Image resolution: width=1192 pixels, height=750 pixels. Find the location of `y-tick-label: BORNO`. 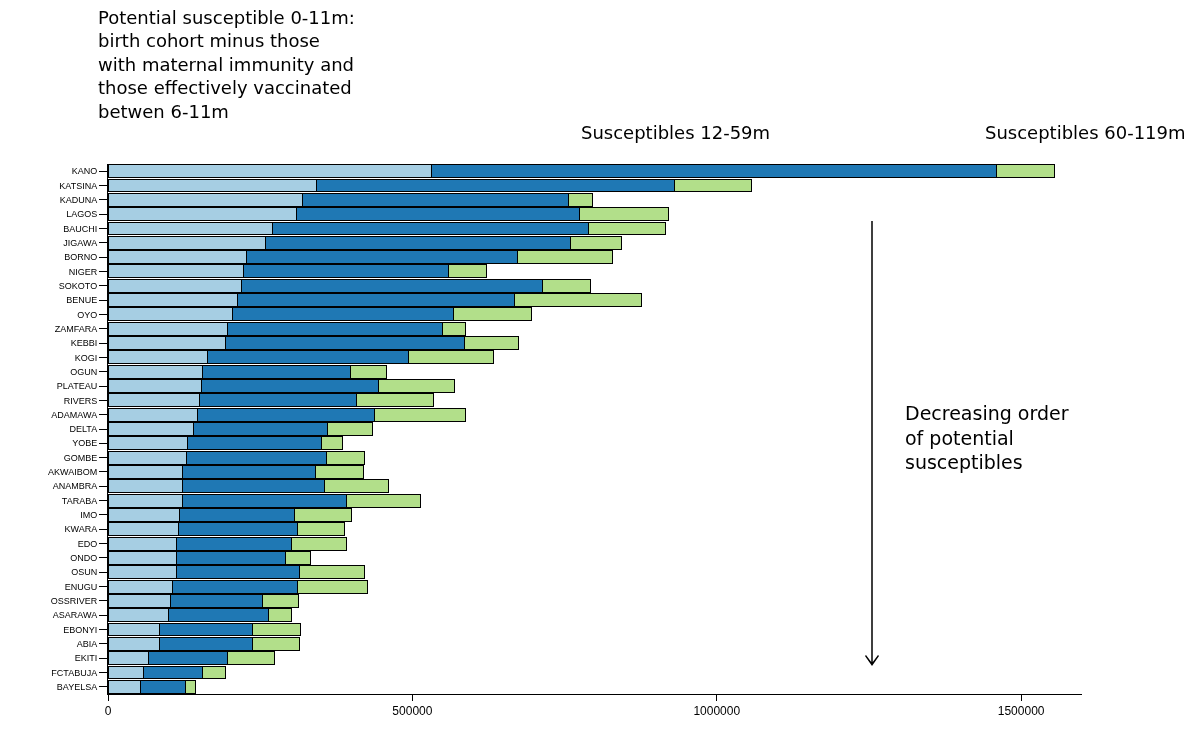

y-tick-label: BORNO is located at coordinates (81, 257).